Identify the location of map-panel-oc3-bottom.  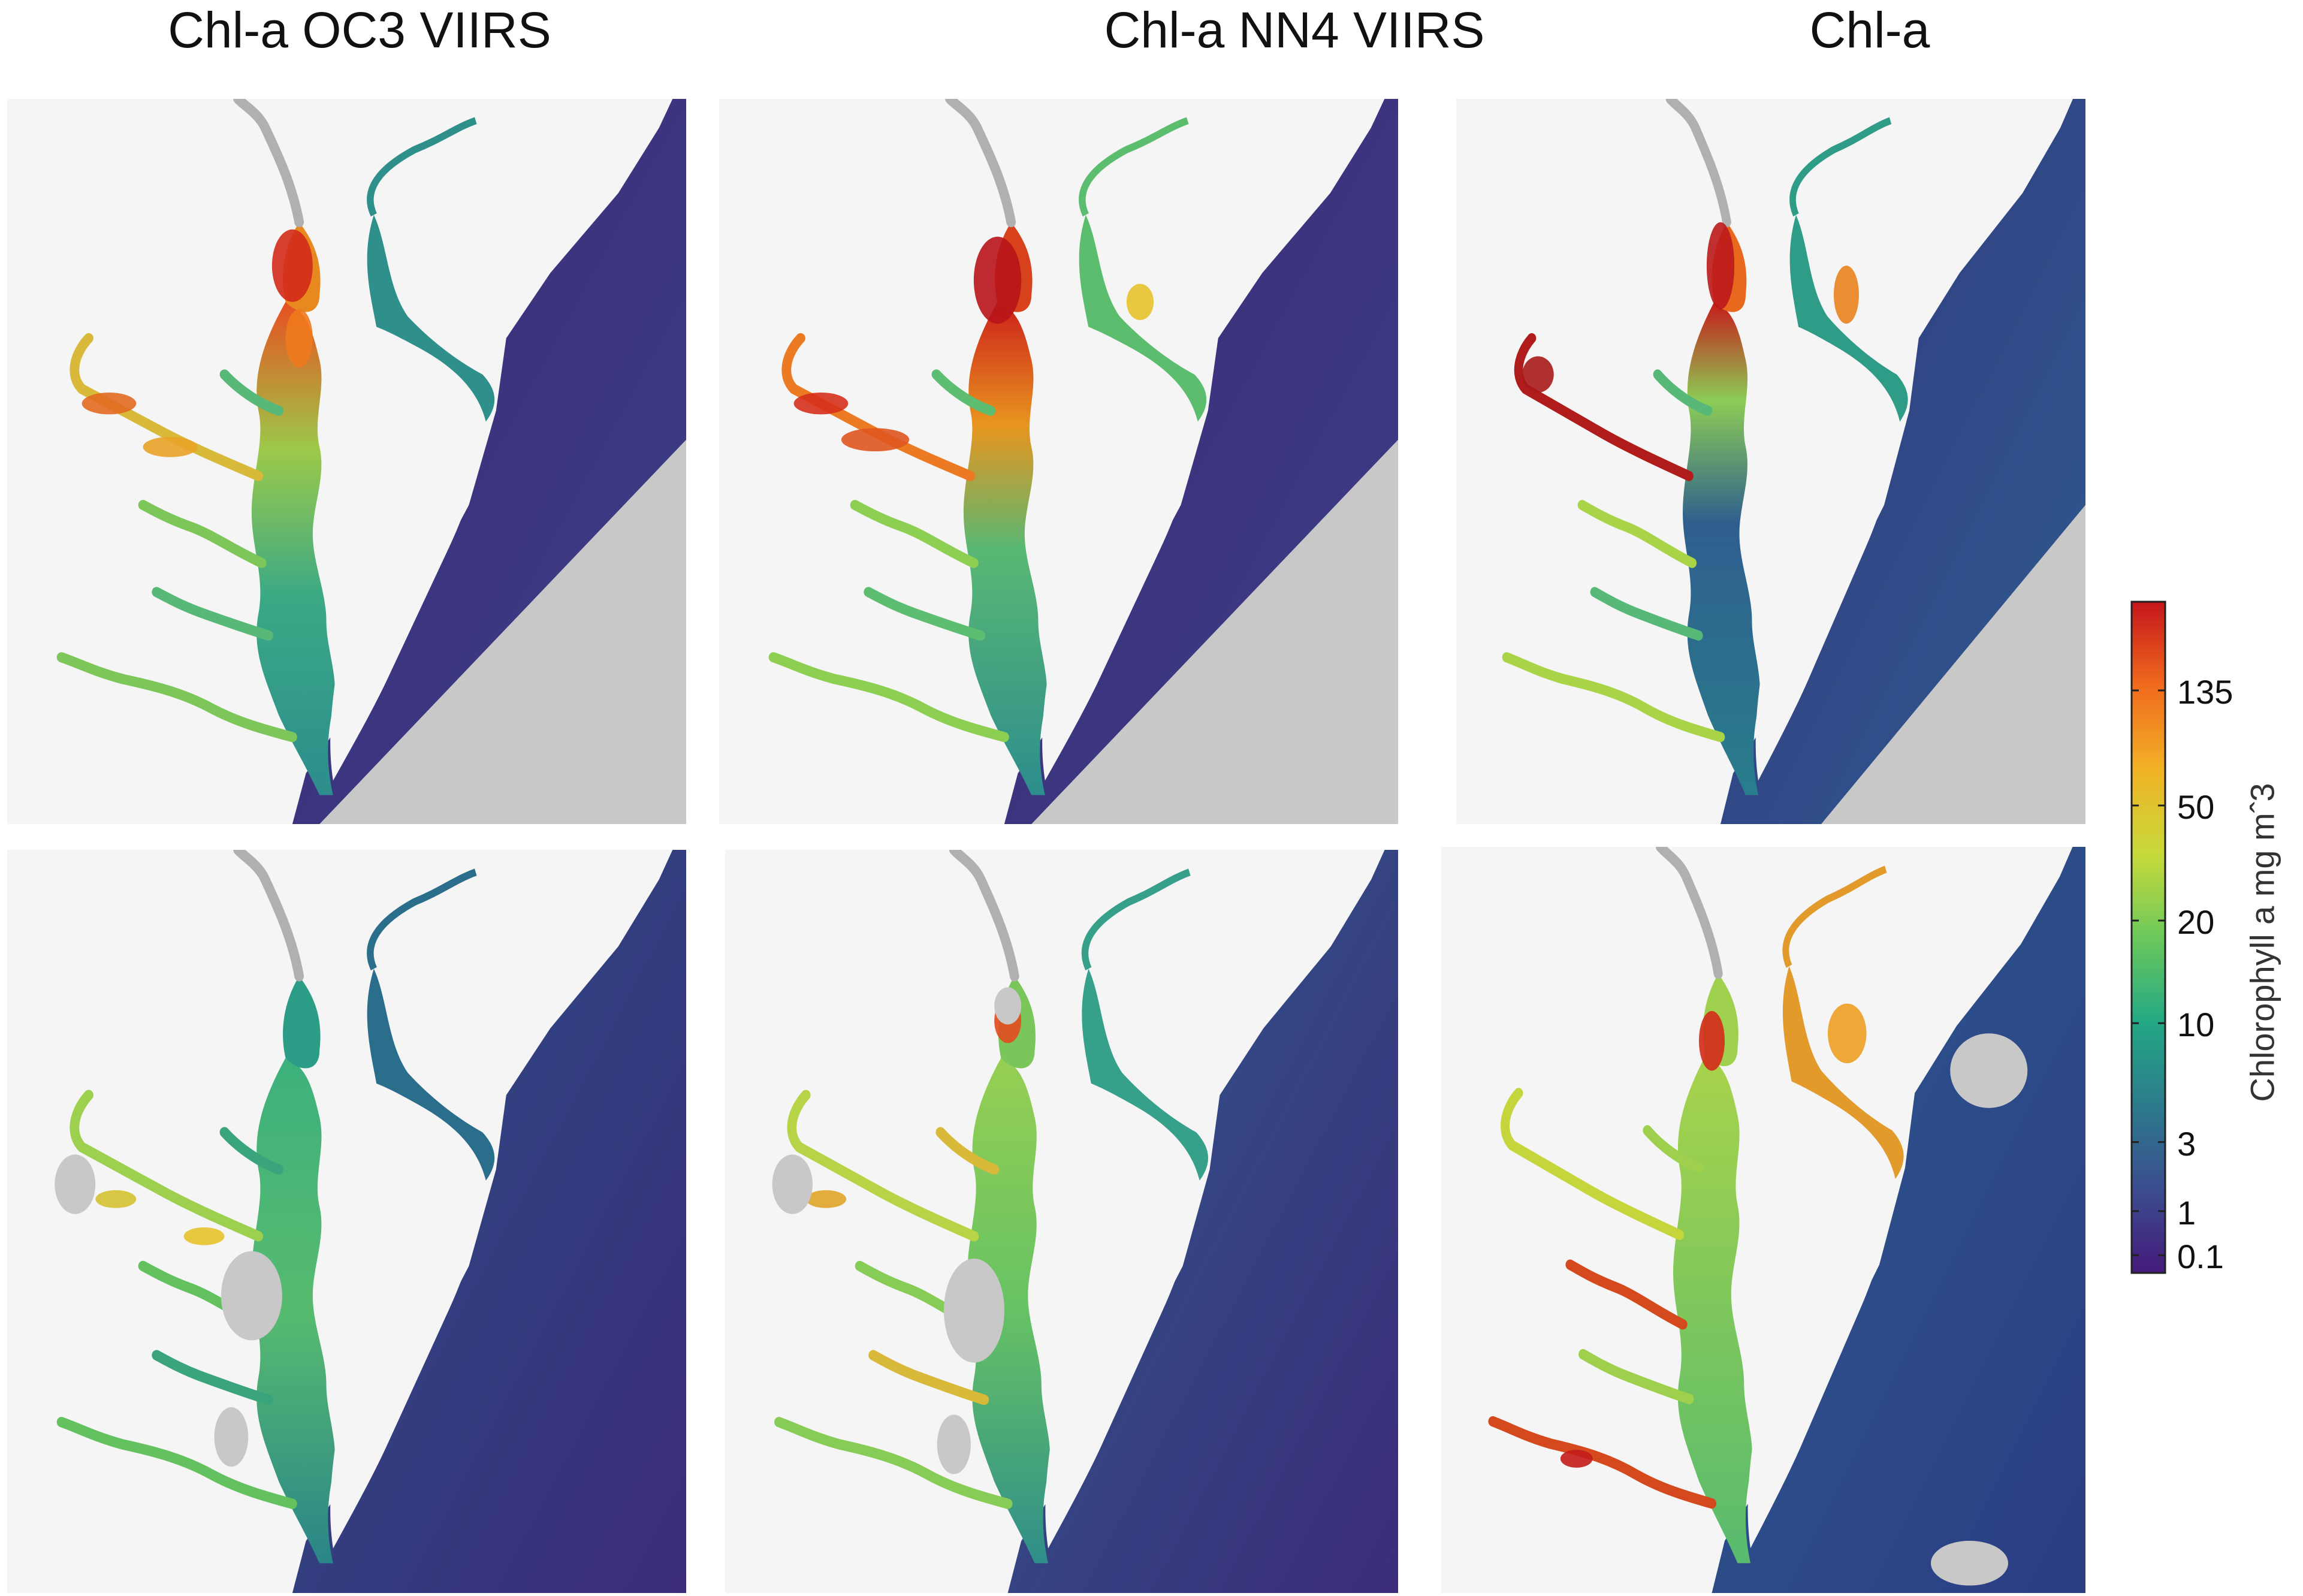
(346, 1221).